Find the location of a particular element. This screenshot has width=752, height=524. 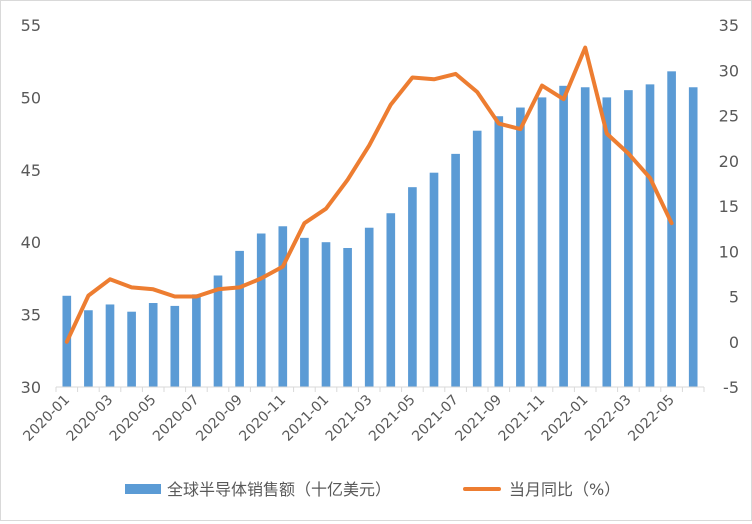

x-tick-label: 2021-11 is located at coordinates (522, 418).